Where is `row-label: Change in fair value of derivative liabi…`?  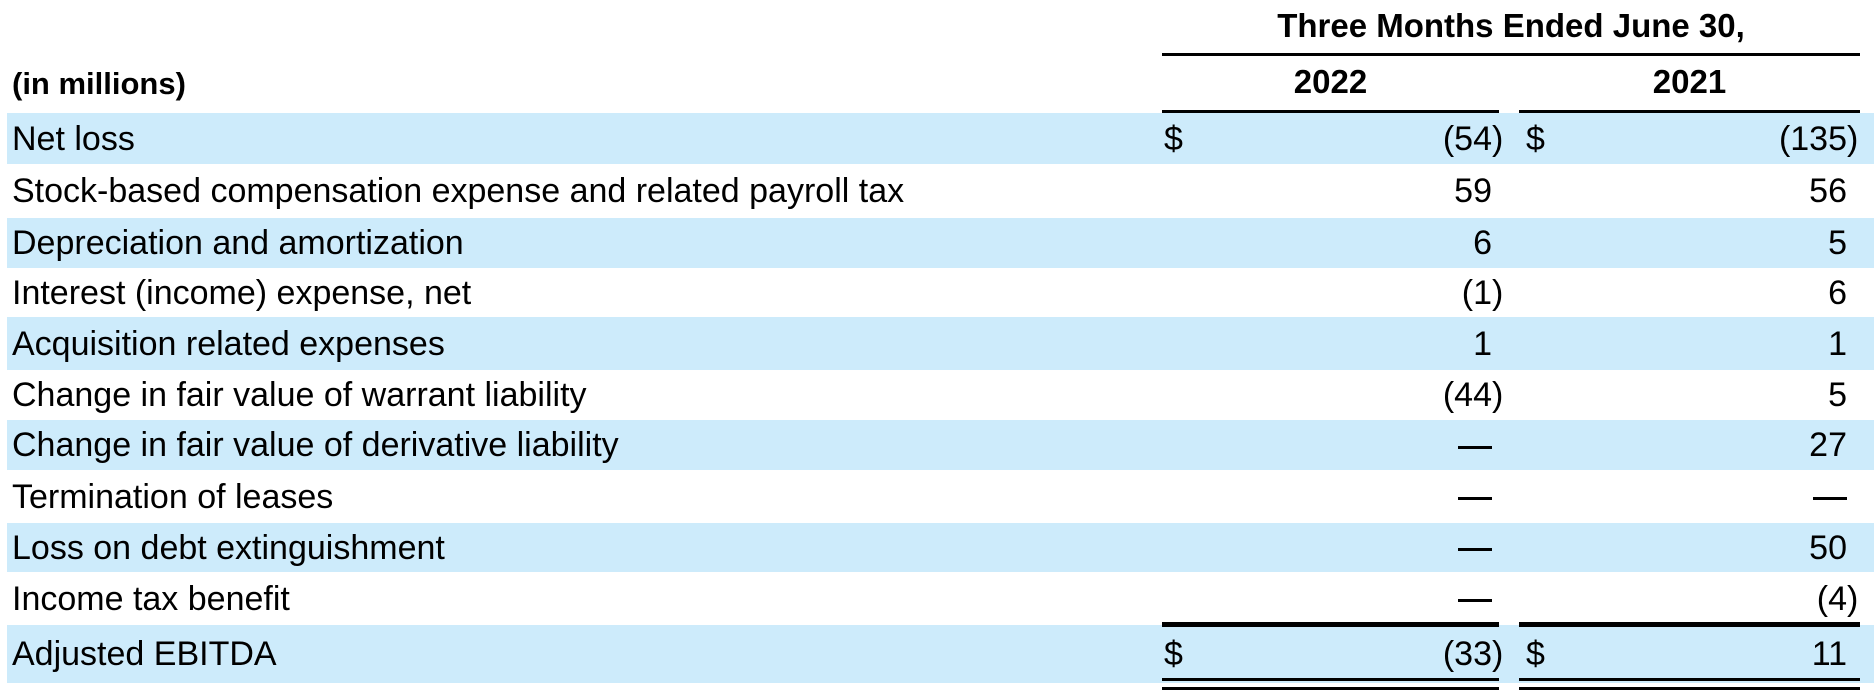
row-label: Change in fair value of derivative liabi… is located at coordinates (315, 445).